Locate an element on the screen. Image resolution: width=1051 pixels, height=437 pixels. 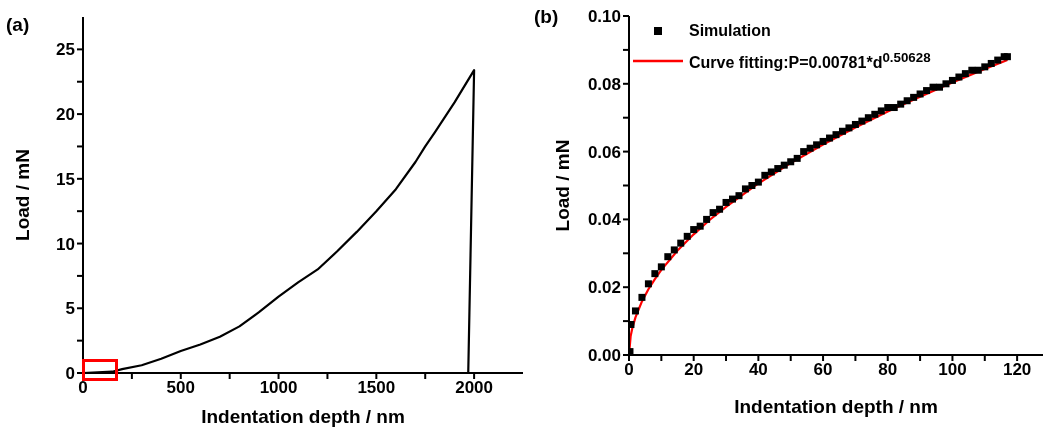
legend-label: Simulation is located at coordinates (730, 31).